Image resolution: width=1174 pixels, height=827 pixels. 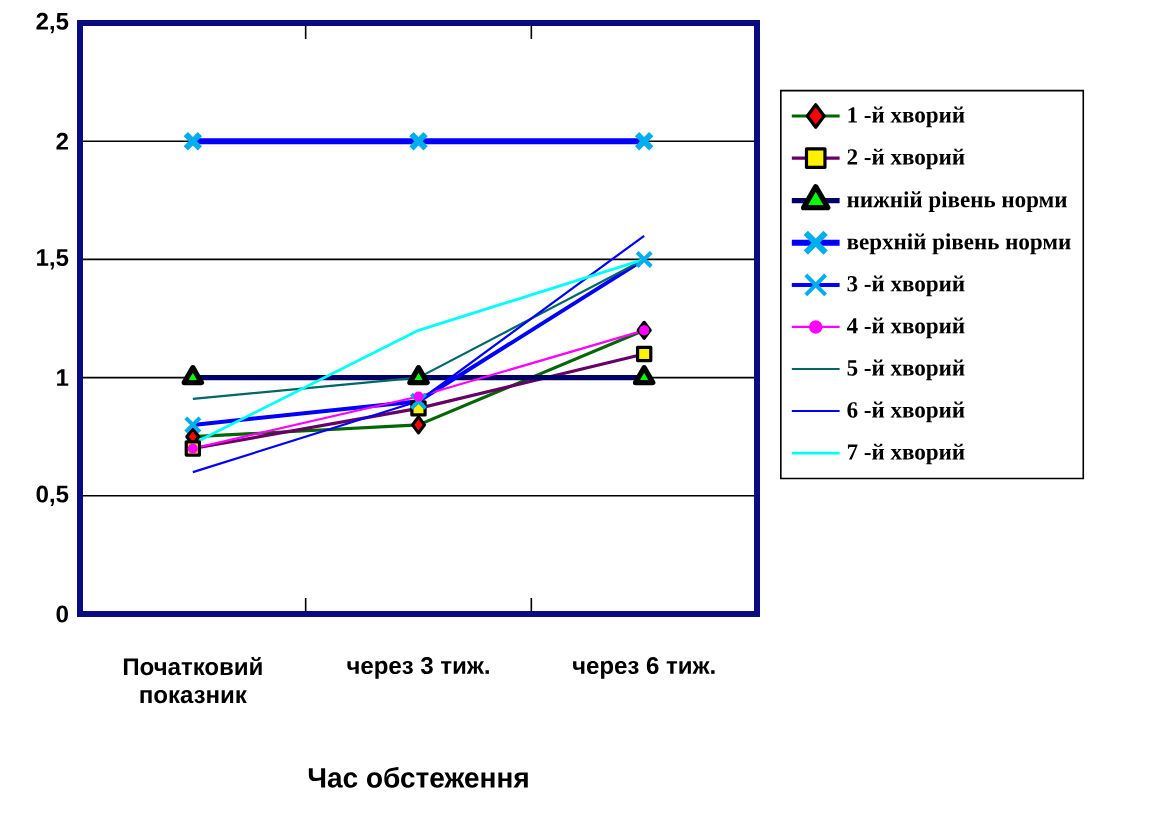 What do you see at coordinates (906, 412) in the screenshot?
I see `legend-label: 6 -й хворий` at bounding box center [906, 412].